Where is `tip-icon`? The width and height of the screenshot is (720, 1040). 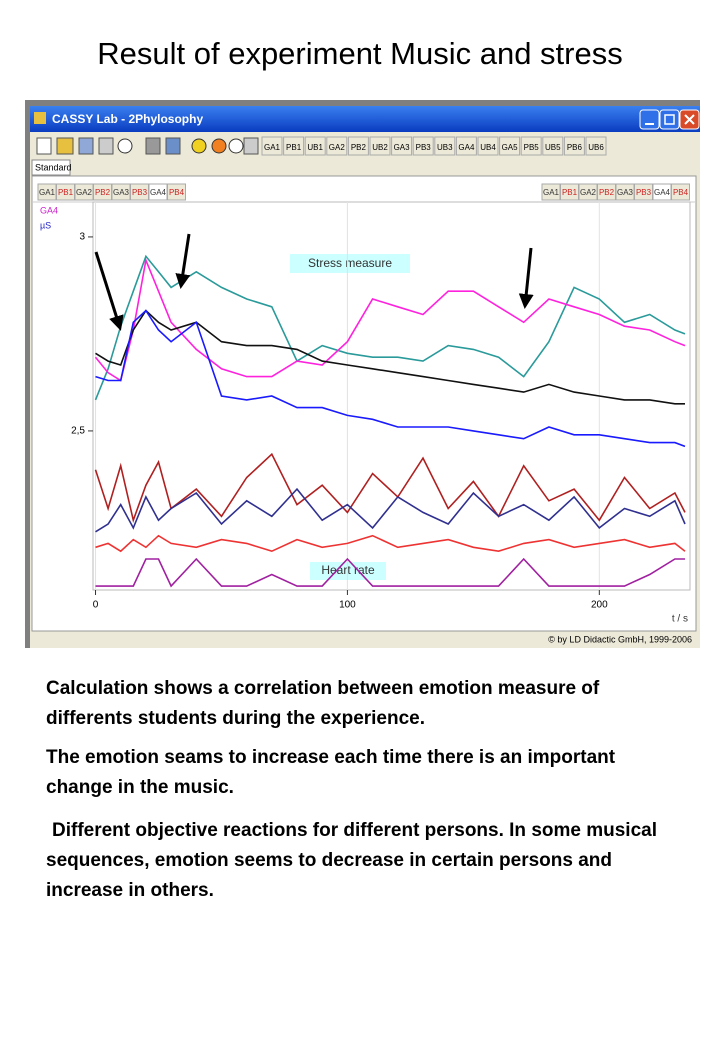
tip-icon is located at coordinates (219, 146).